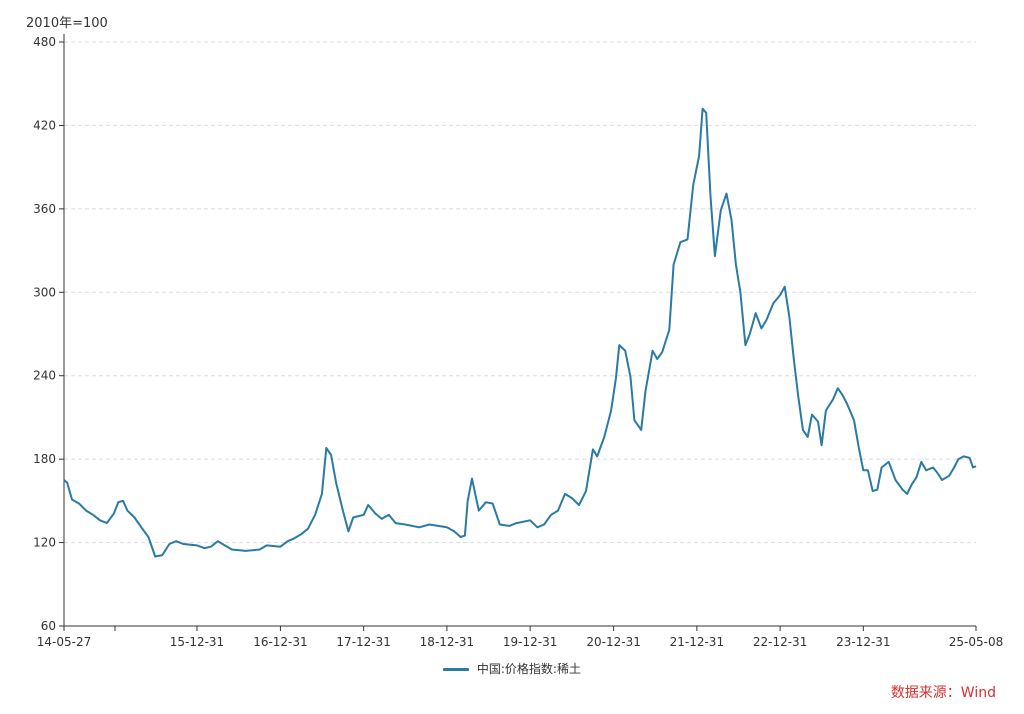 Image resolution: width=1024 pixels, height=714 pixels. Describe the element at coordinates (363, 642) in the screenshot. I see `x-tick-label: 17-12-31` at that location.